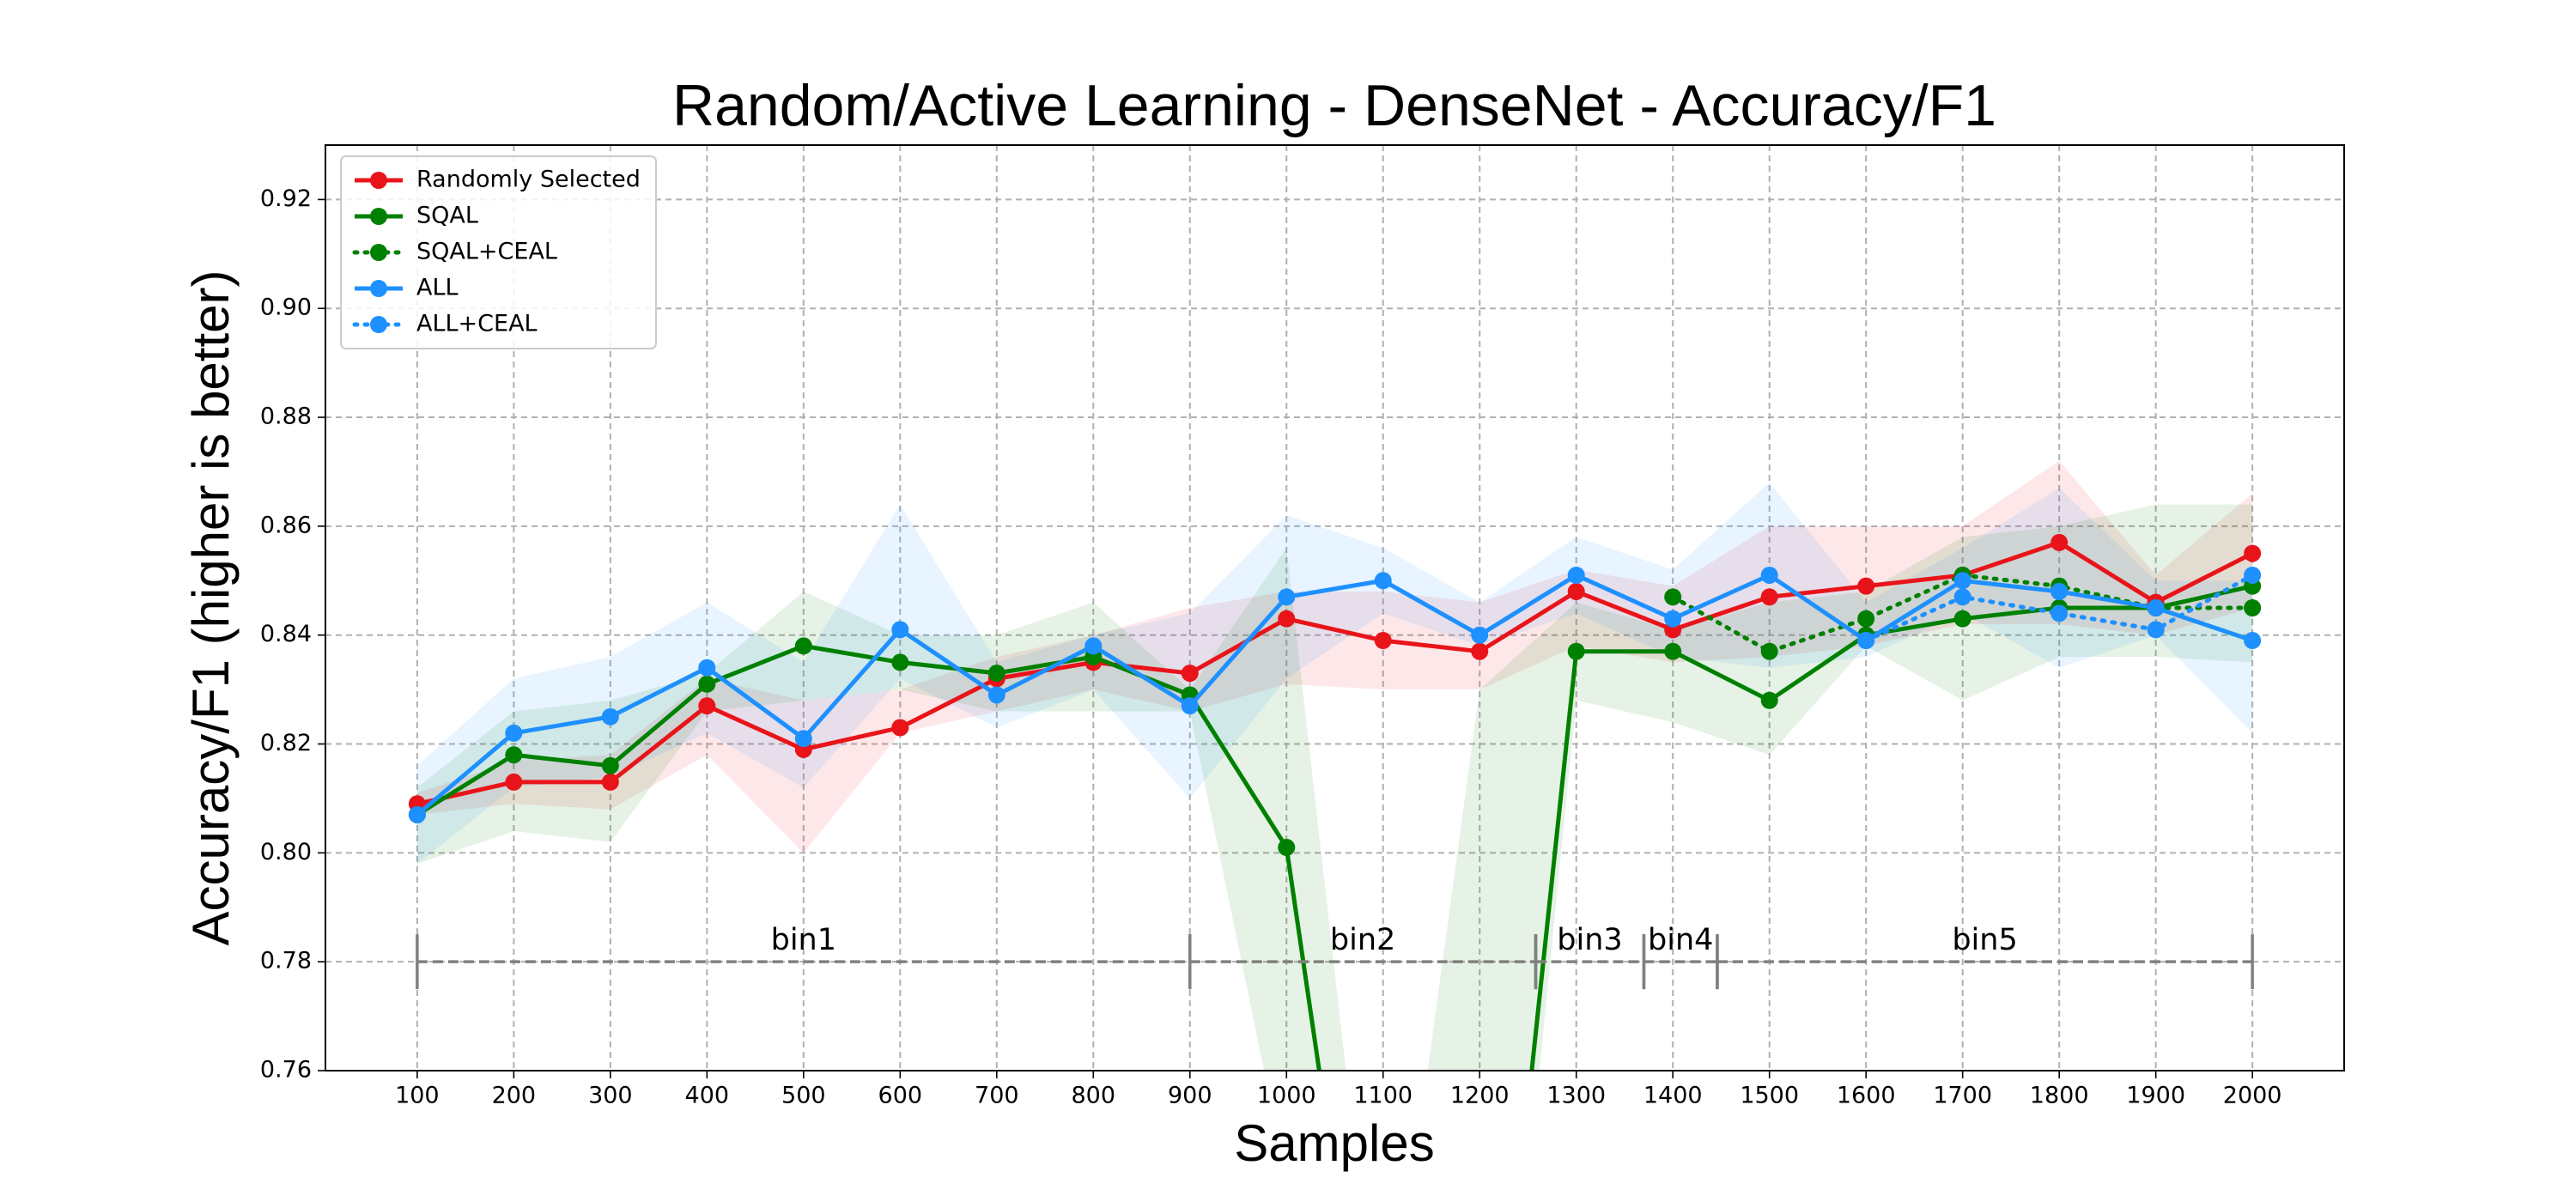 The image size is (2576, 1202). Describe the element at coordinates (2252, 1096) in the screenshot. I see `x-tick-label: 2000` at that location.